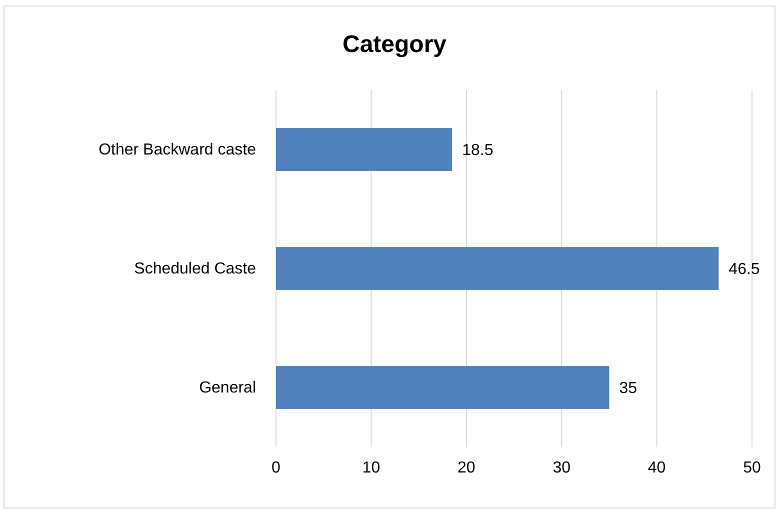 The height and width of the screenshot is (512, 779). I want to click on chart-title: Category, so click(395, 44).